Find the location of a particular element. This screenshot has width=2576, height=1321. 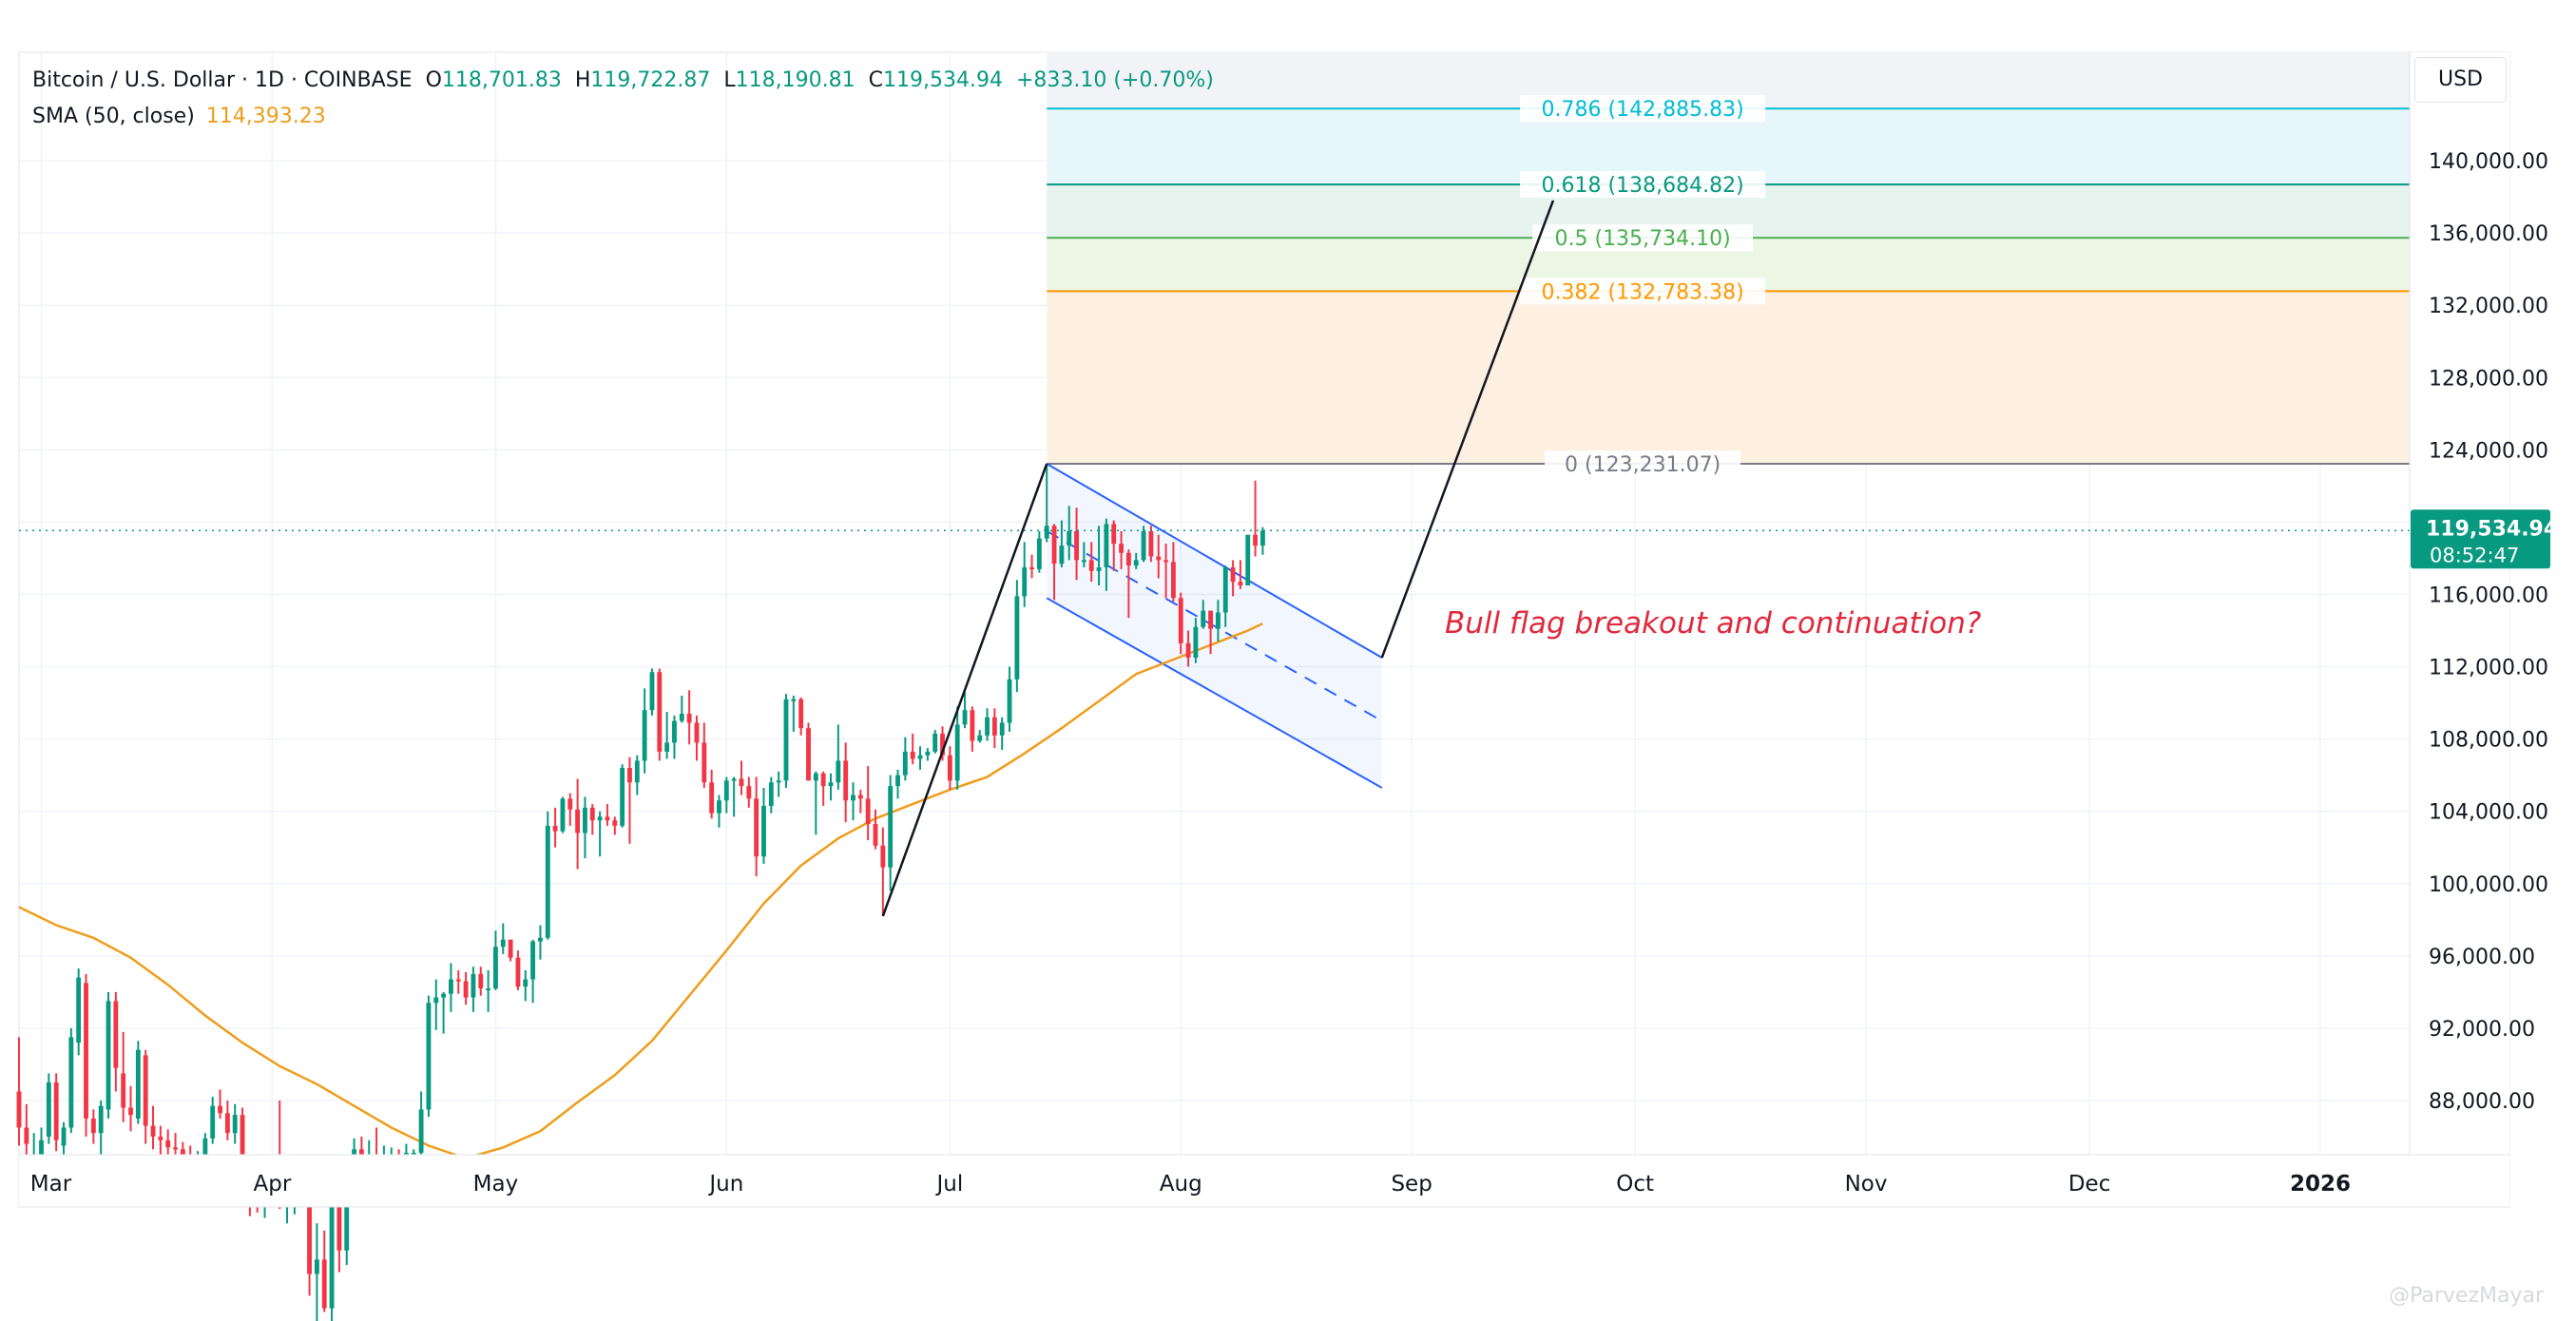

currency-button: USD is located at coordinates (2460, 80).